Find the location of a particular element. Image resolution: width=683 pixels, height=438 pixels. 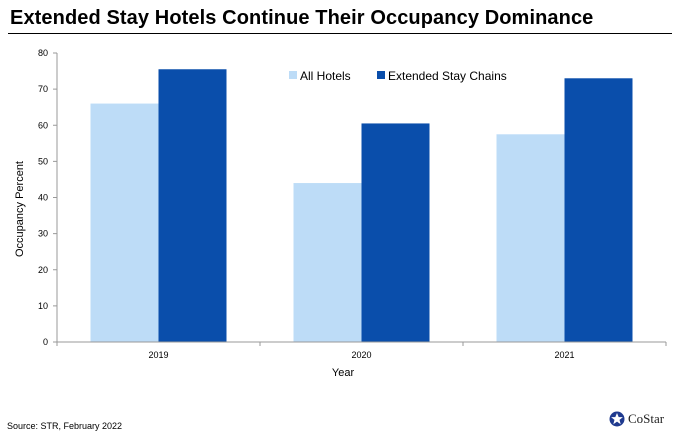

source-note: Source: STR, February 2022 is located at coordinates (65, 426).